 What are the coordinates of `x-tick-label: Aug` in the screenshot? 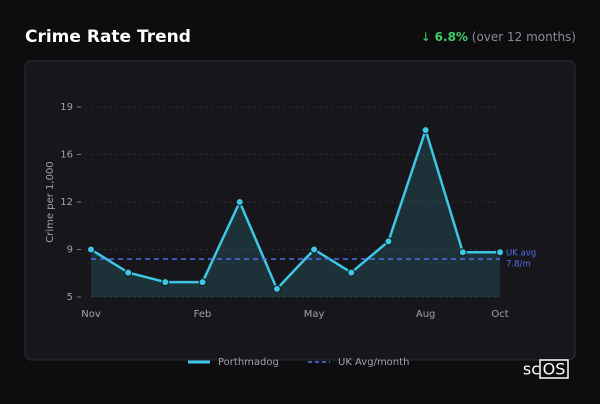 It's located at (426, 314).